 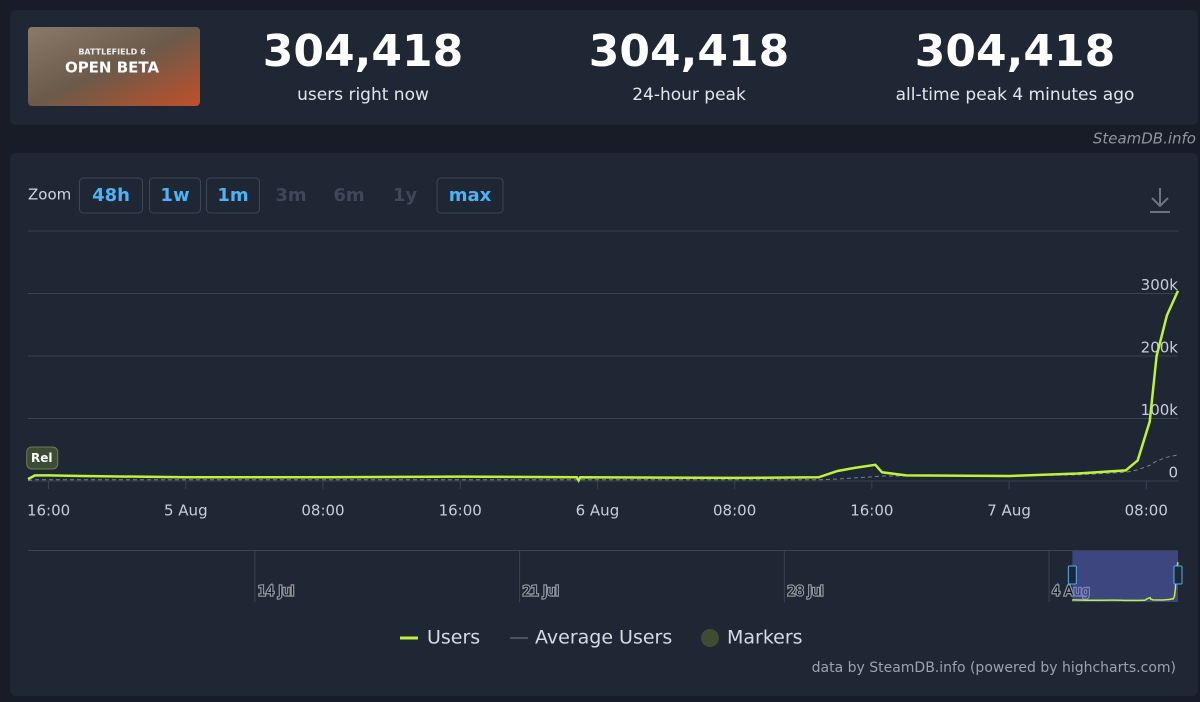 I want to click on x-tick-label: 7 Aug, so click(x=1009, y=511).